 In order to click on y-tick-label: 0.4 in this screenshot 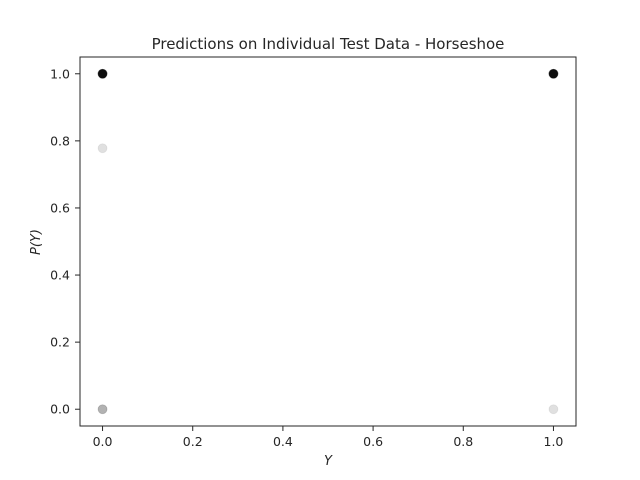, I will do `click(60, 275)`.